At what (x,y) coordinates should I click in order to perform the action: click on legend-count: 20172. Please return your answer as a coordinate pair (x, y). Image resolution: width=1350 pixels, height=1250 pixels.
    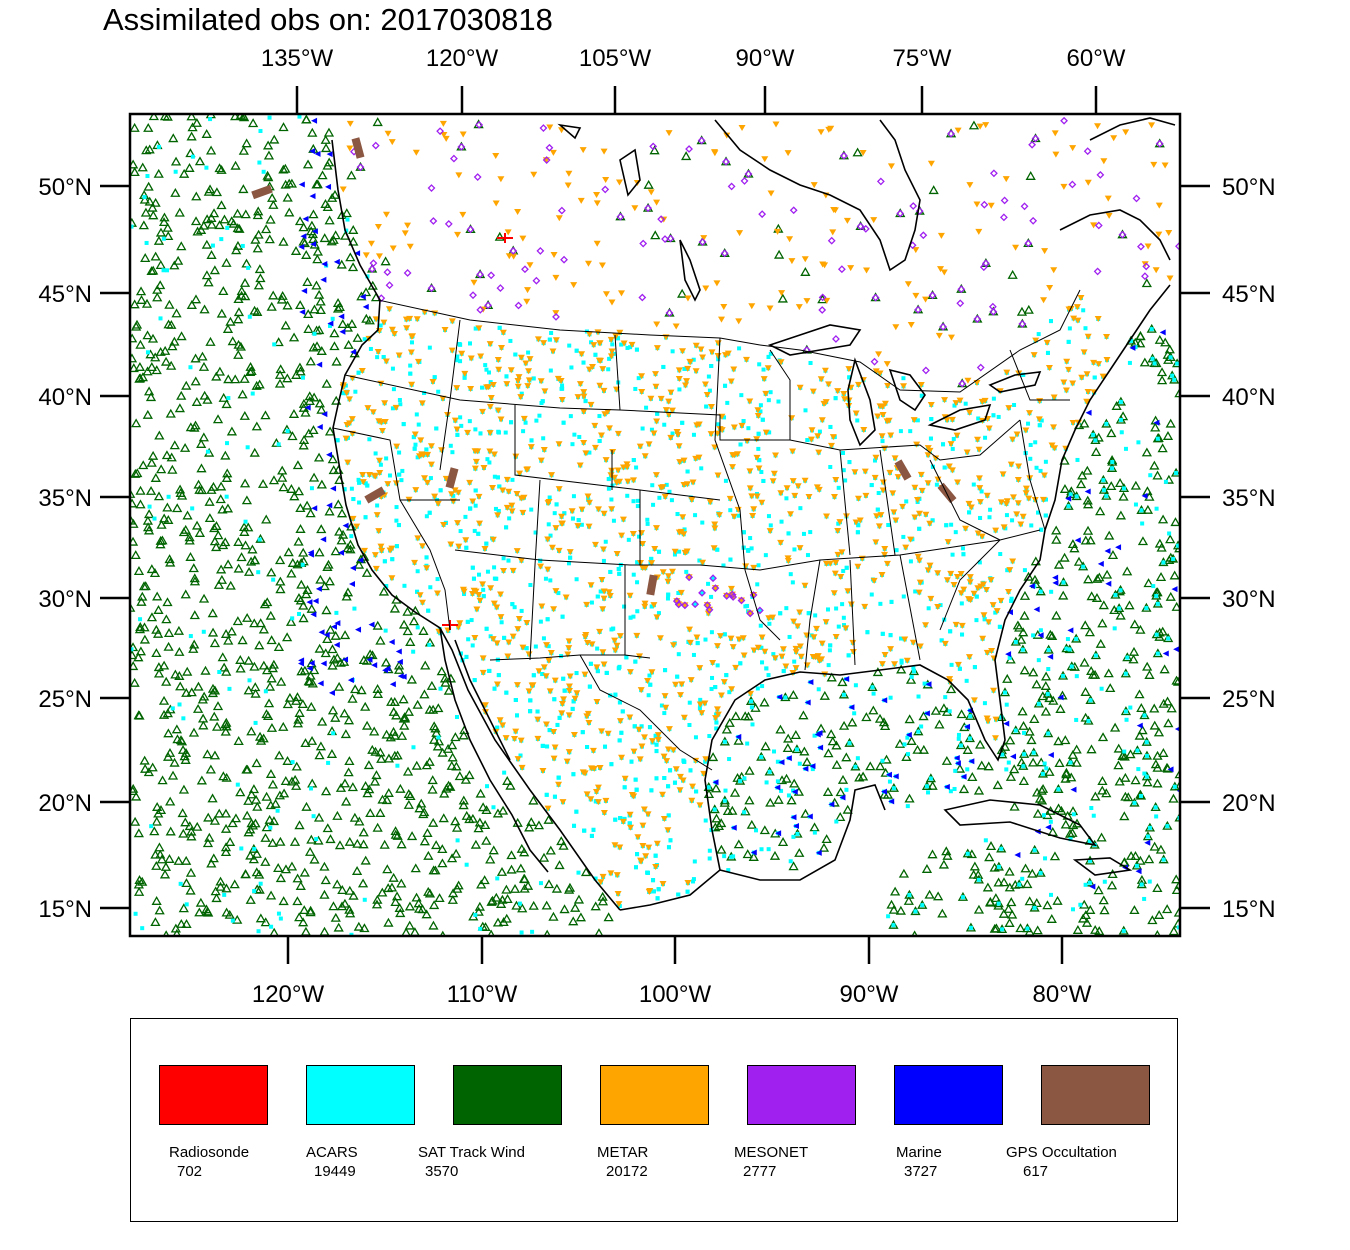
    Looking at the image, I should click on (627, 1171).